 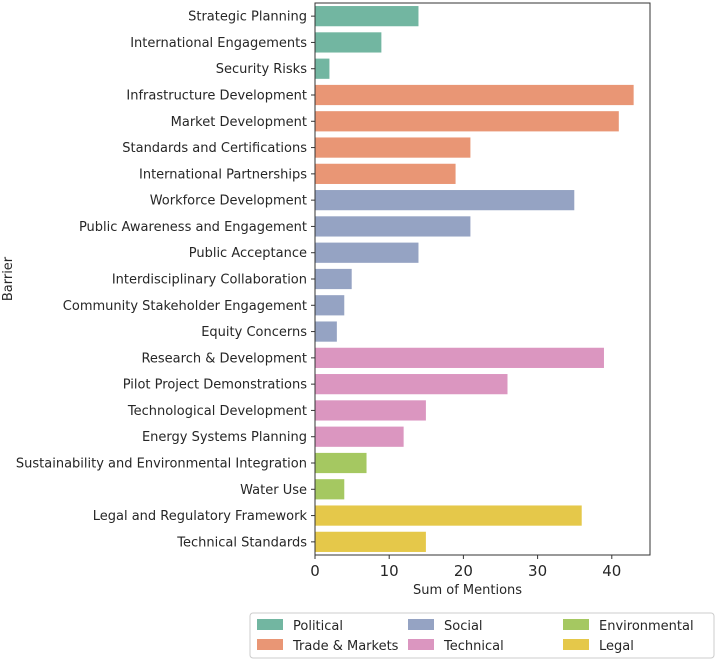 I want to click on y-tick-label: Legal and Regulatory Framework, so click(x=200, y=516).